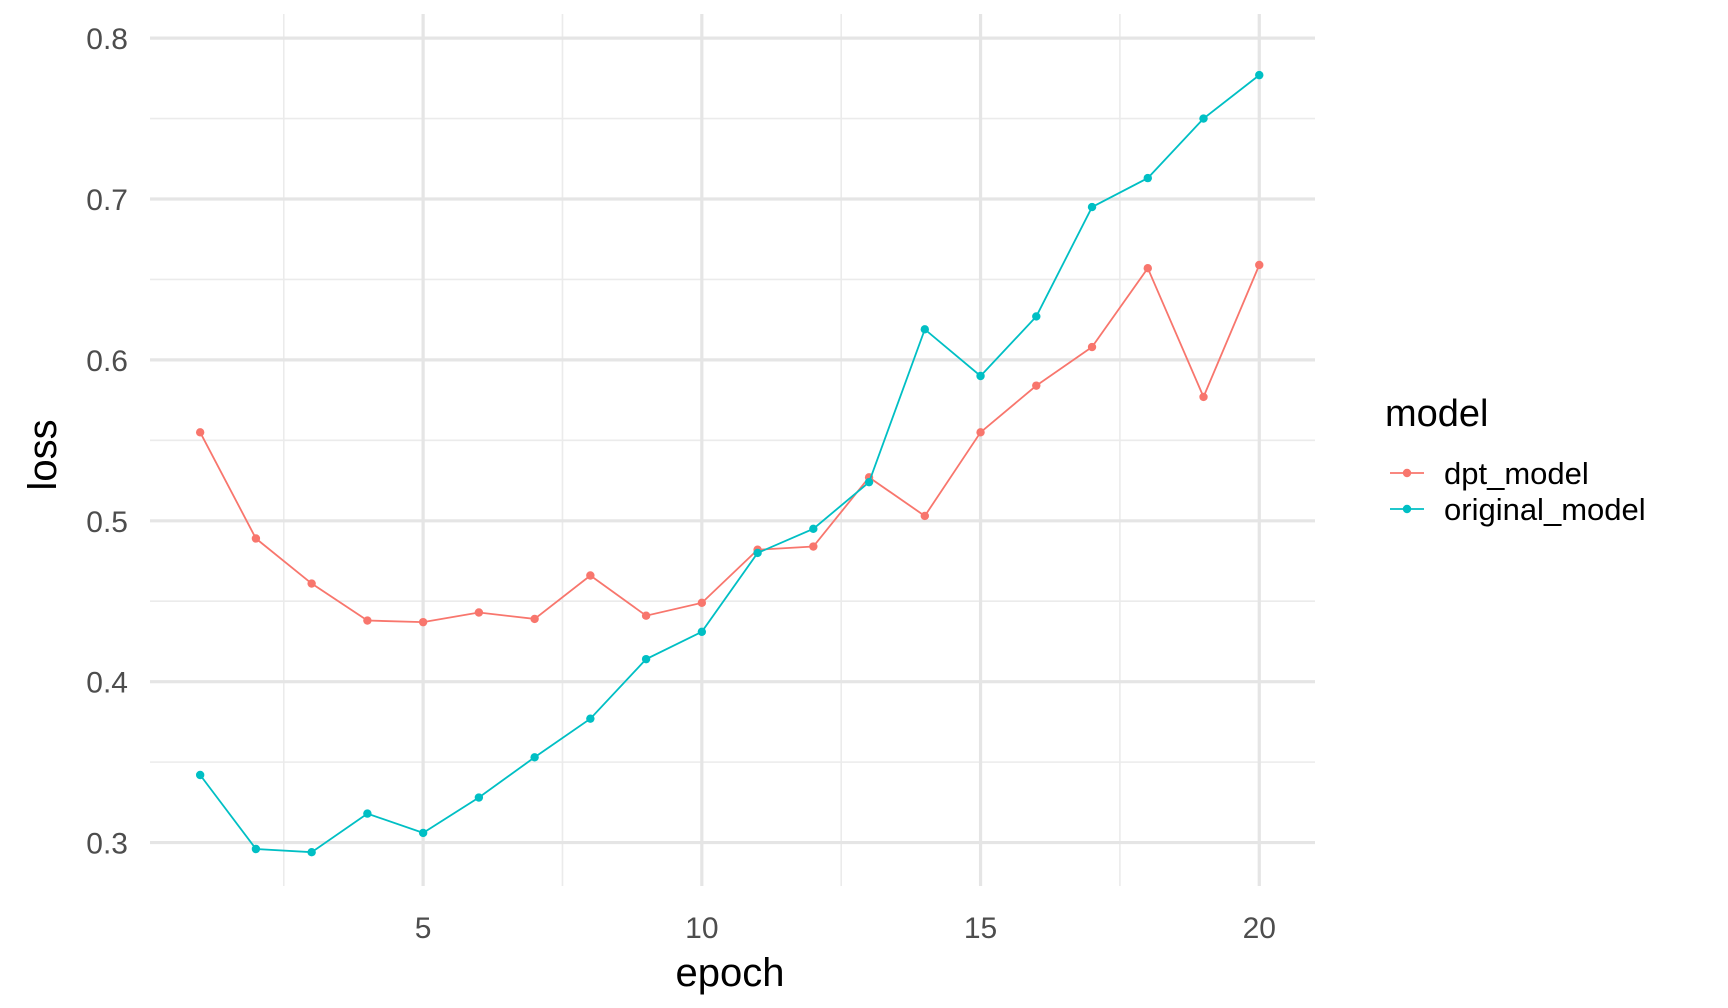  Describe the element at coordinates (107, 361) in the screenshot. I see `y-tick-label: 0.6` at that location.